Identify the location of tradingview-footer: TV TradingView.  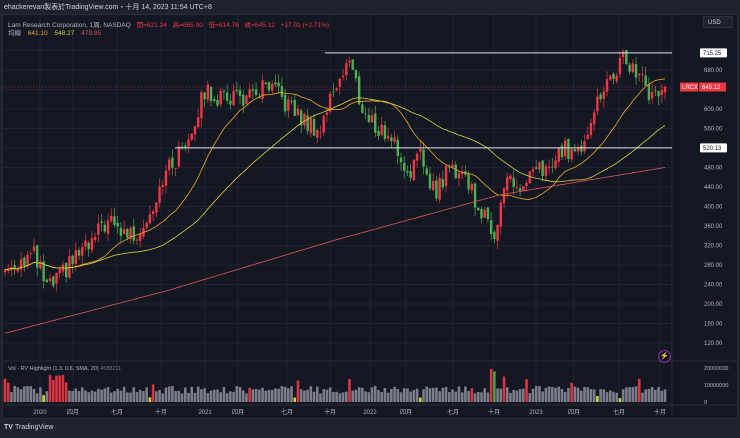
(28, 427).